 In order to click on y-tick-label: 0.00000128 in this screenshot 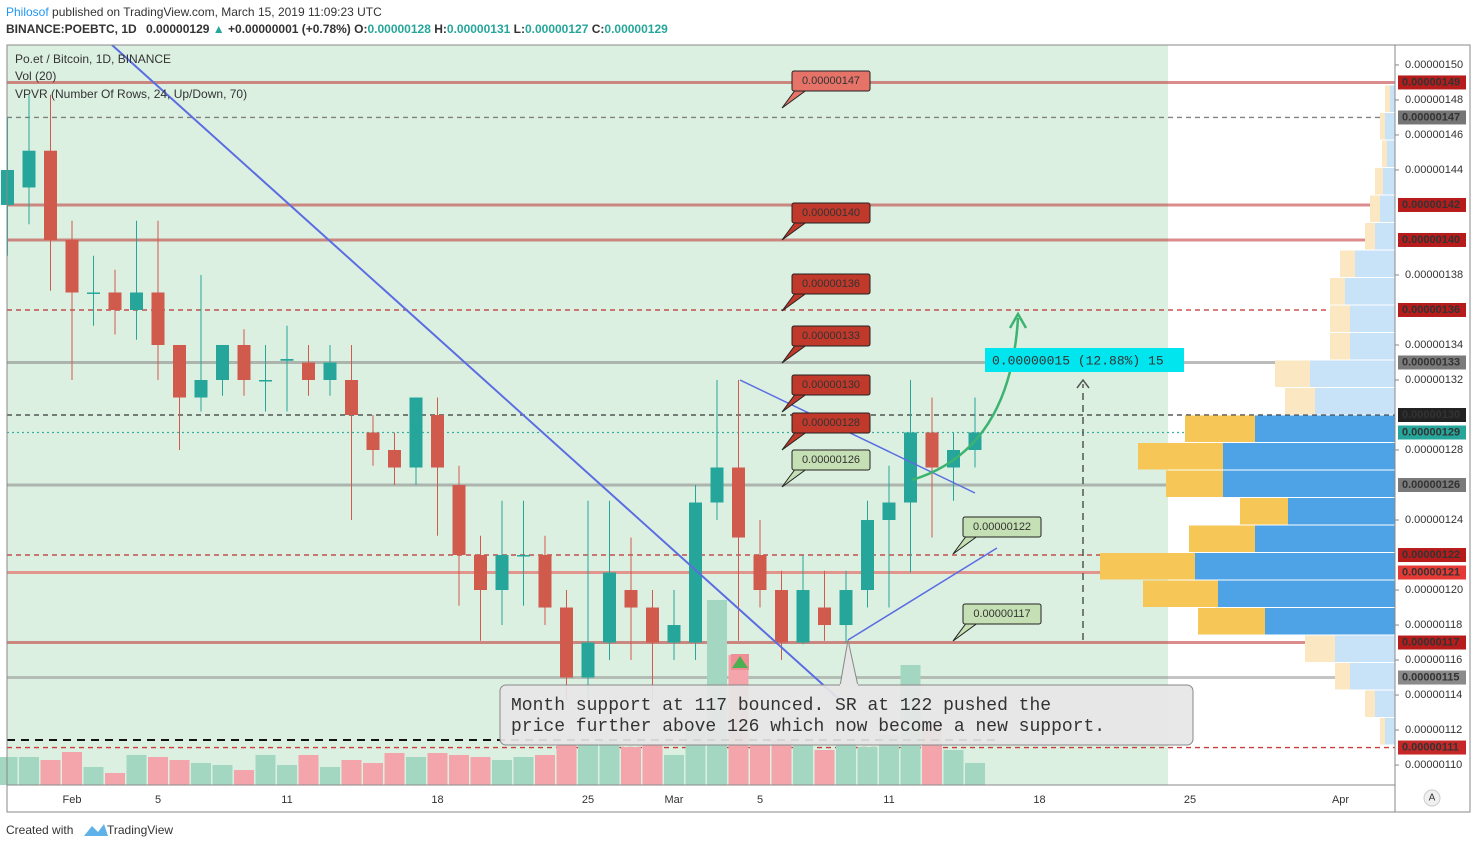, I will do `click(1434, 450)`.